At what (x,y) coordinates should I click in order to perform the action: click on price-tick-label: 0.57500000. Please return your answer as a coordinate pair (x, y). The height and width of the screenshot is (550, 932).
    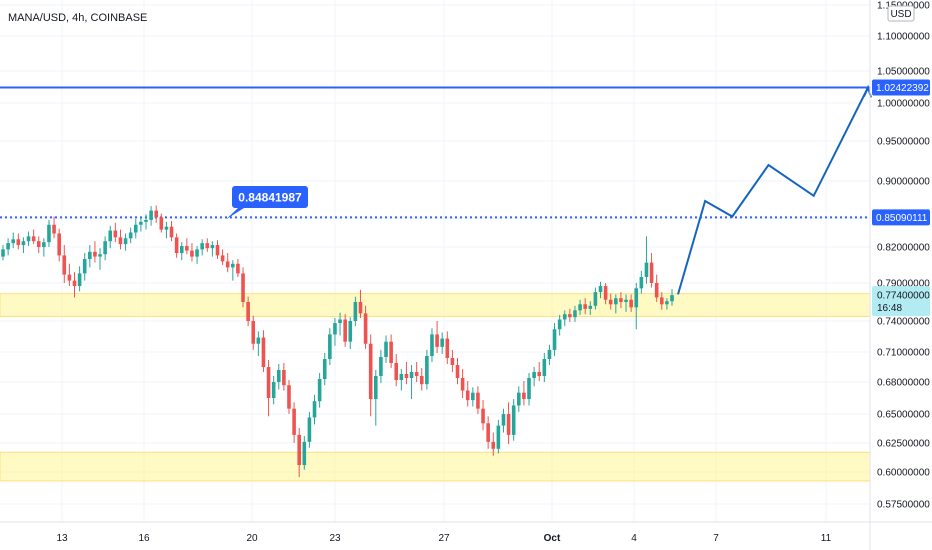
    Looking at the image, I should click on (903, 505).